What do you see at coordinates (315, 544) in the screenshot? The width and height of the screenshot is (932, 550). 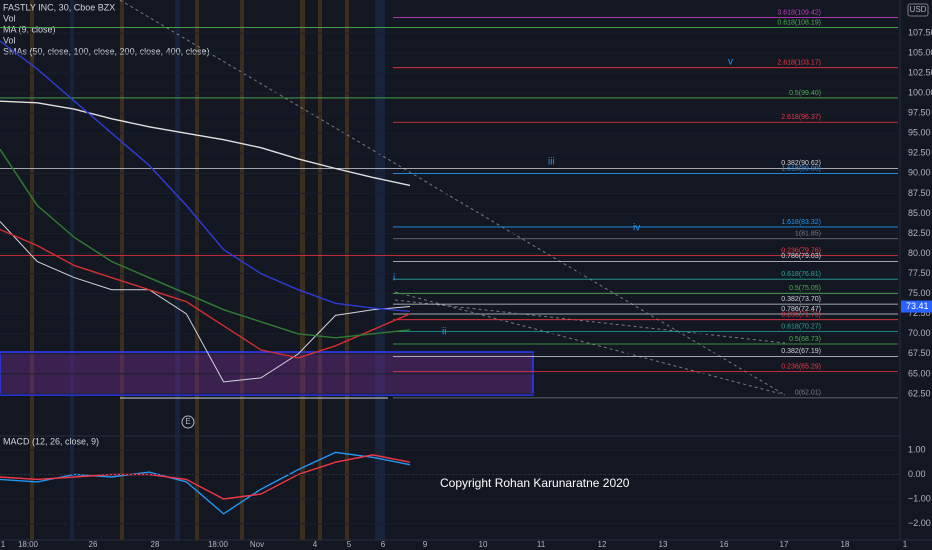 I see `x-tick-label: 4` at bounding box center [315, 544].